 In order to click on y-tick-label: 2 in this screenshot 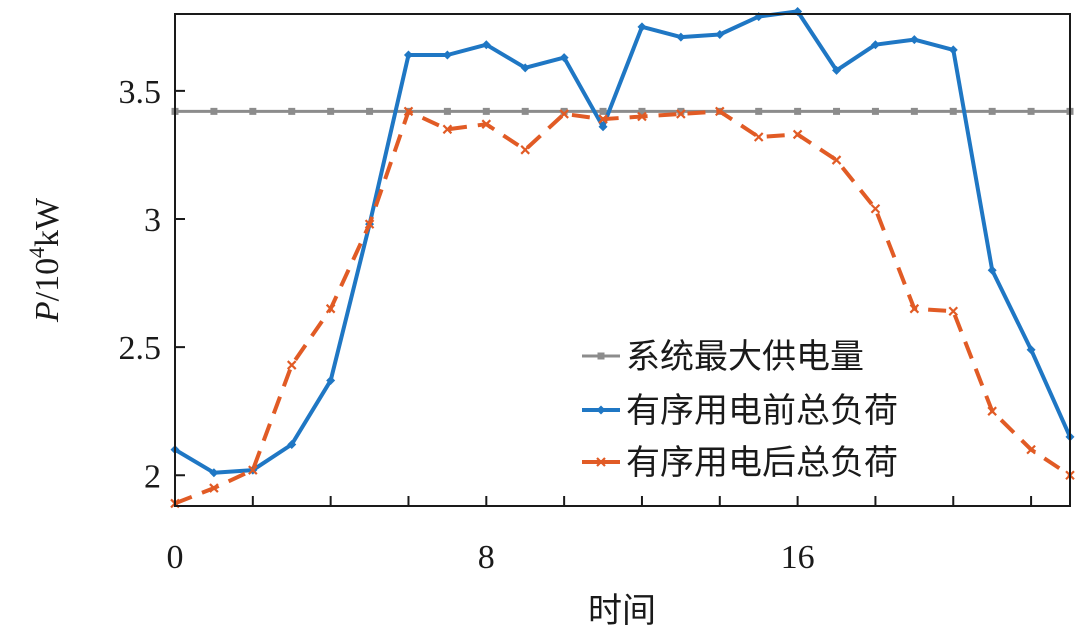, I will do `click(152, 476)`.